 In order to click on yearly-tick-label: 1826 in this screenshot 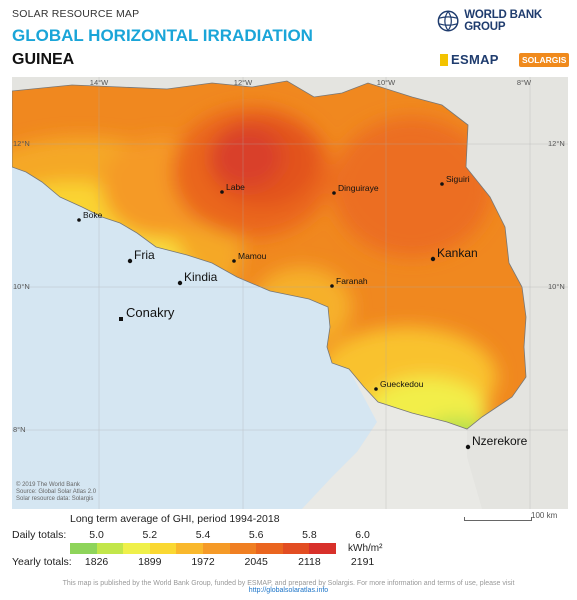, I will do `click(96, 562)`.